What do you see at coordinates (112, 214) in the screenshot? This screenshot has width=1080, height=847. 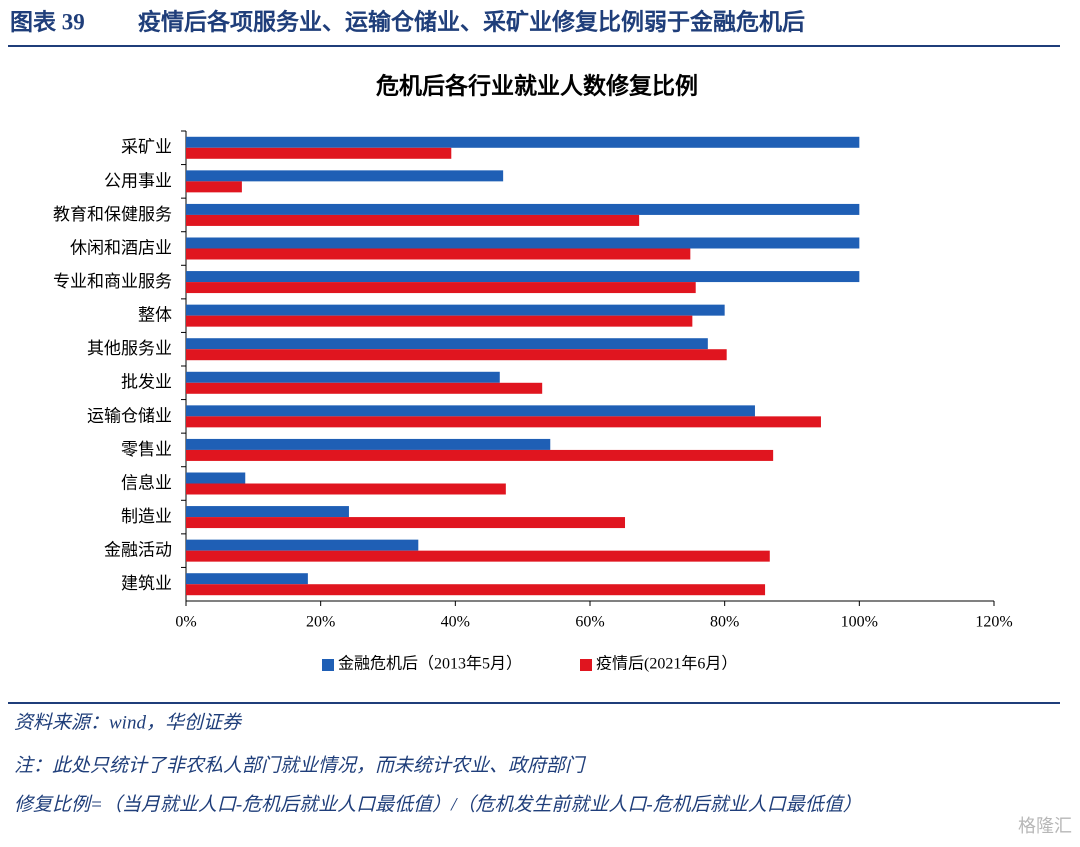 I see `y-tick-label: 教育和保健服务` at bounding box center [112, 214].